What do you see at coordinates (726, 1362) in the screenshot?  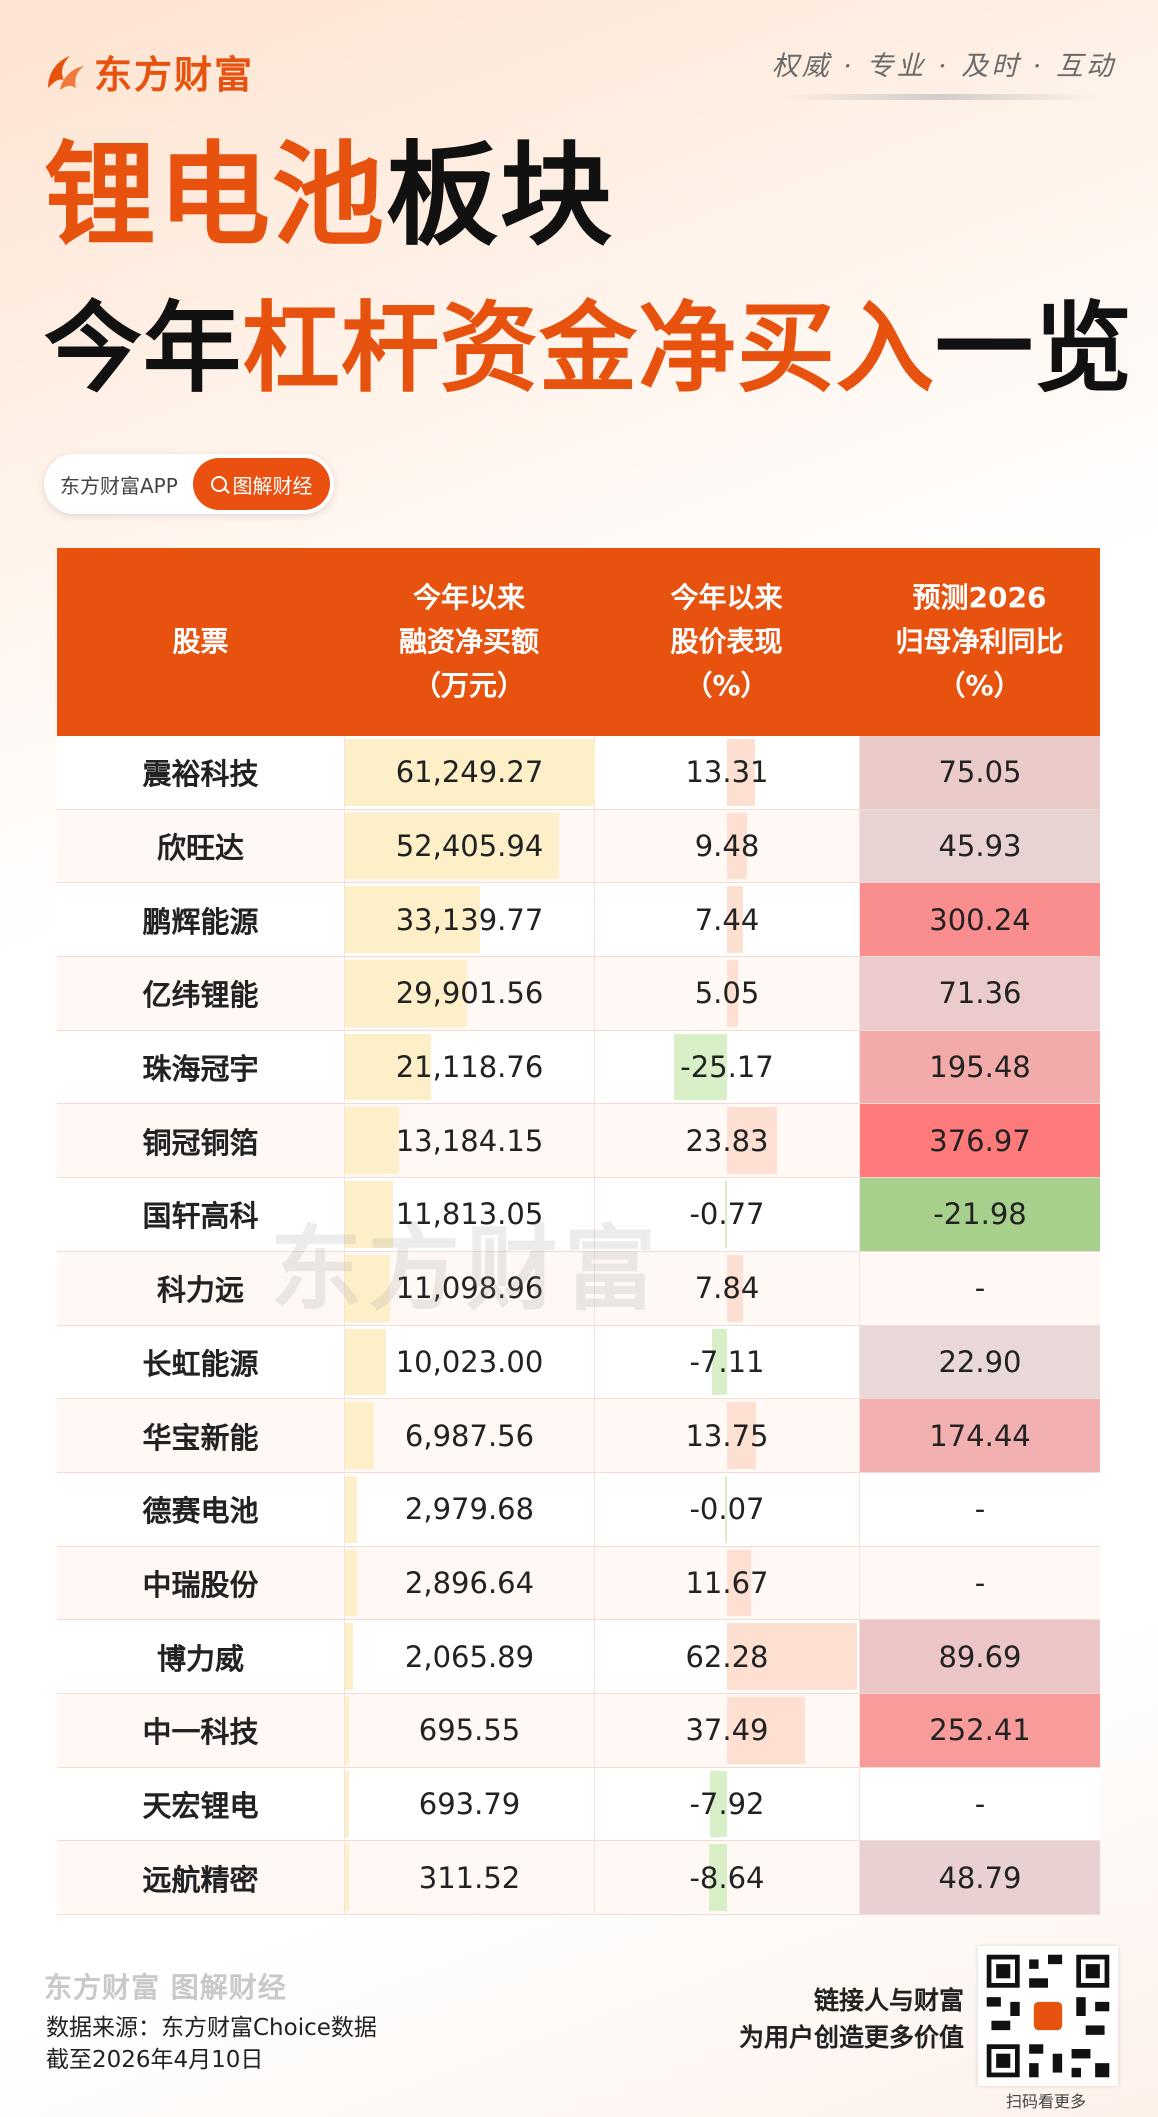 I see `price-cell: -7.11` at bounding box center [726, 1362].